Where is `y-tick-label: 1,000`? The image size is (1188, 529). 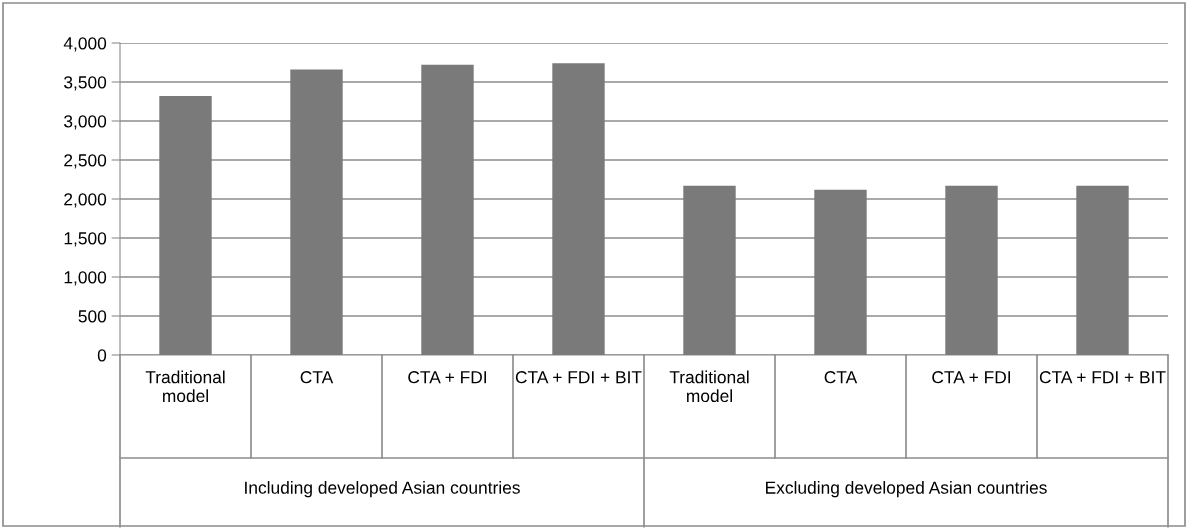 y-tick-label: 1,000 is located at coordinates (85, 278).